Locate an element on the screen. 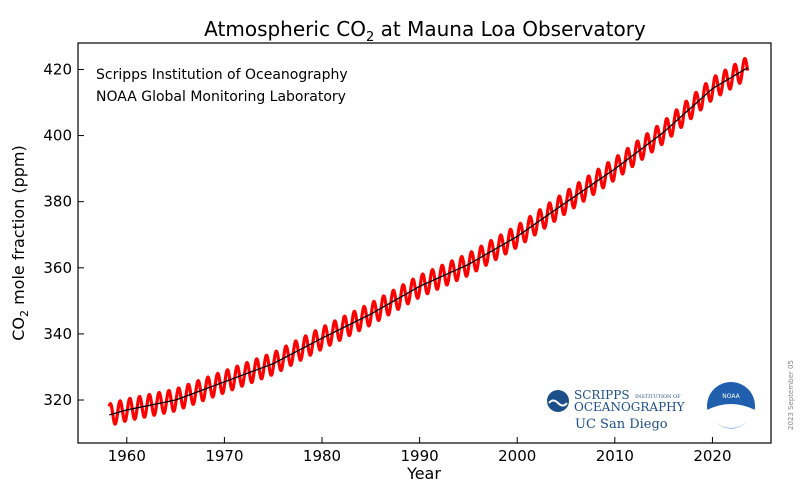 The image size is (800, 500). y-axis-ticks: 320 340 360 380 400 420 is located at coordinates (63, 234).